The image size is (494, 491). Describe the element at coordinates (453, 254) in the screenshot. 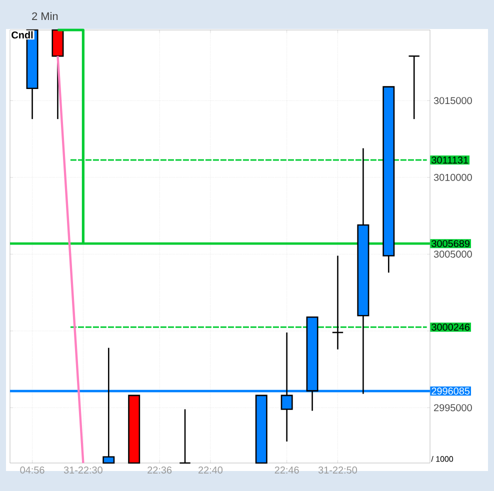

I see `y-tick-label: 3005000` at that location.